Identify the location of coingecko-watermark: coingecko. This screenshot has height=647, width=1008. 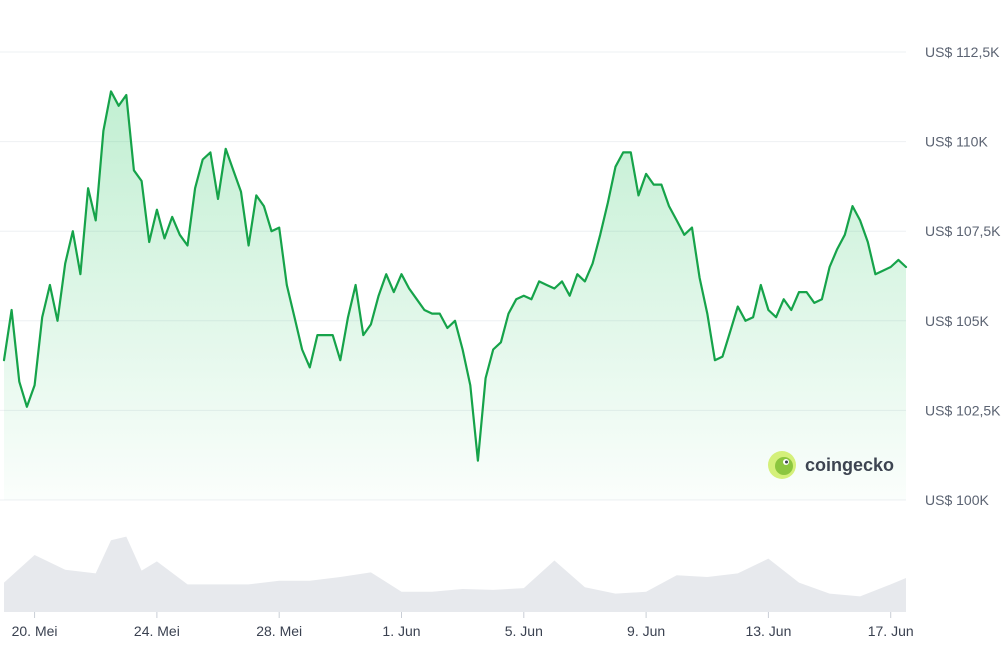
(831, 465).